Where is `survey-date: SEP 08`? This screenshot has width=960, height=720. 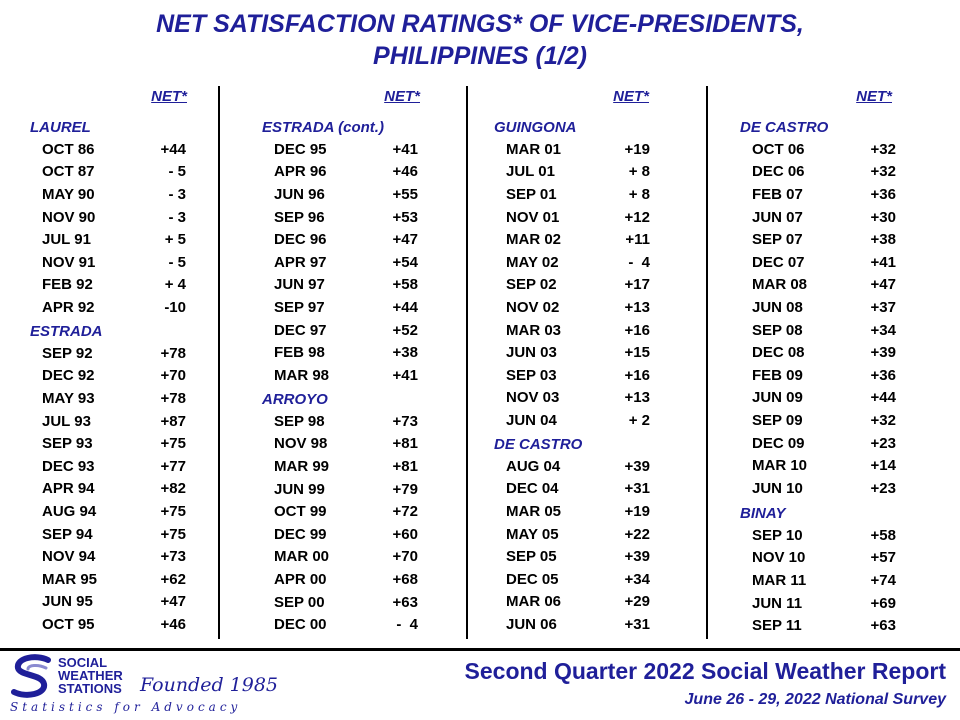 survey-date: SEP 08 is located at coordinates (777, 330).